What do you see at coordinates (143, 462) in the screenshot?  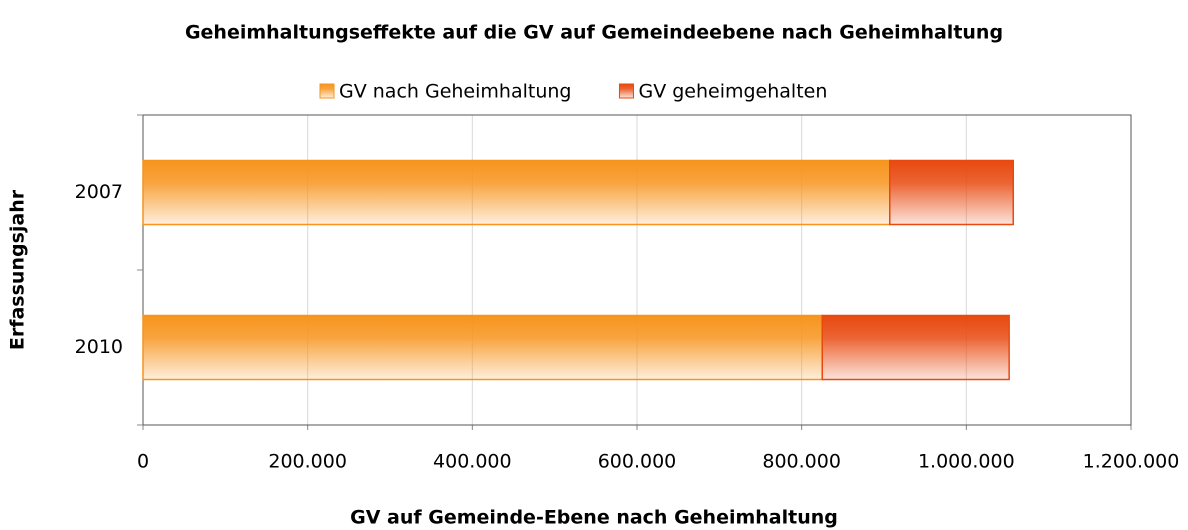 I see `x-tick-label: 0` at bounding box center [143, 462].